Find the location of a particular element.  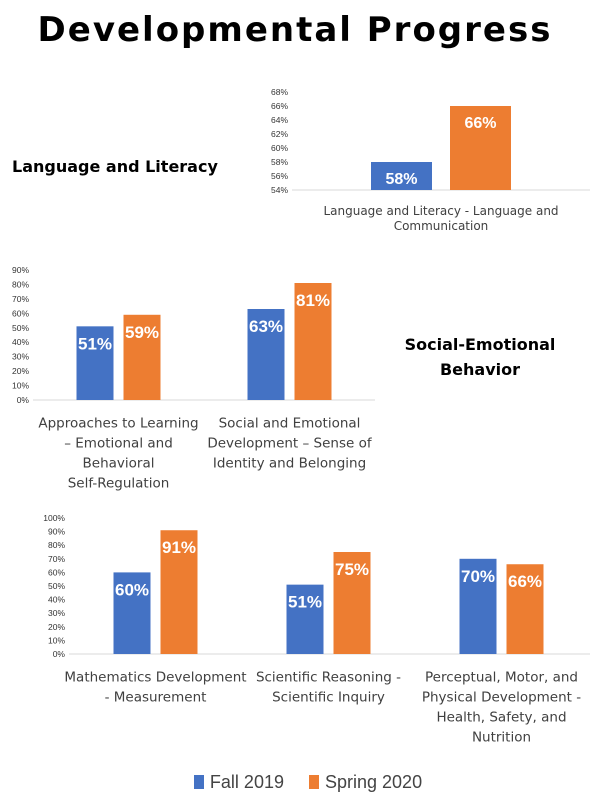

category-label: Communication is located at coordinates (441, 226).